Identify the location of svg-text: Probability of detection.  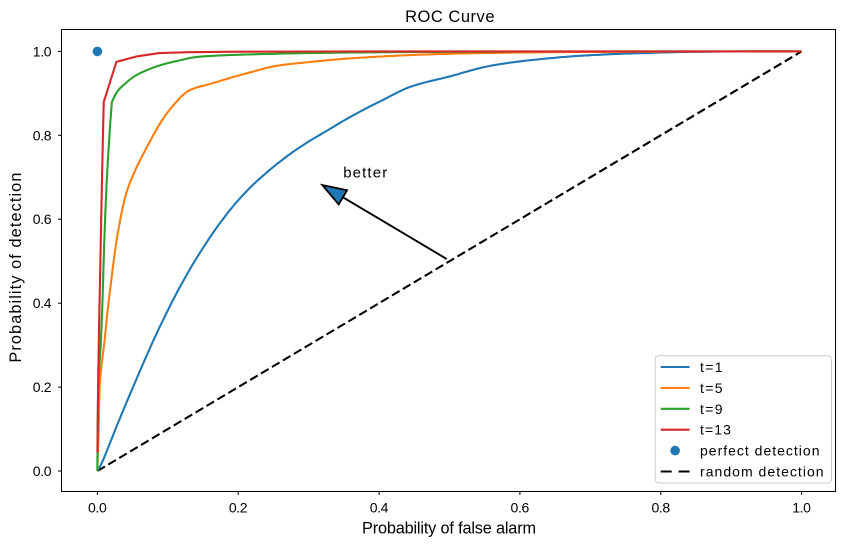
(16, 268).